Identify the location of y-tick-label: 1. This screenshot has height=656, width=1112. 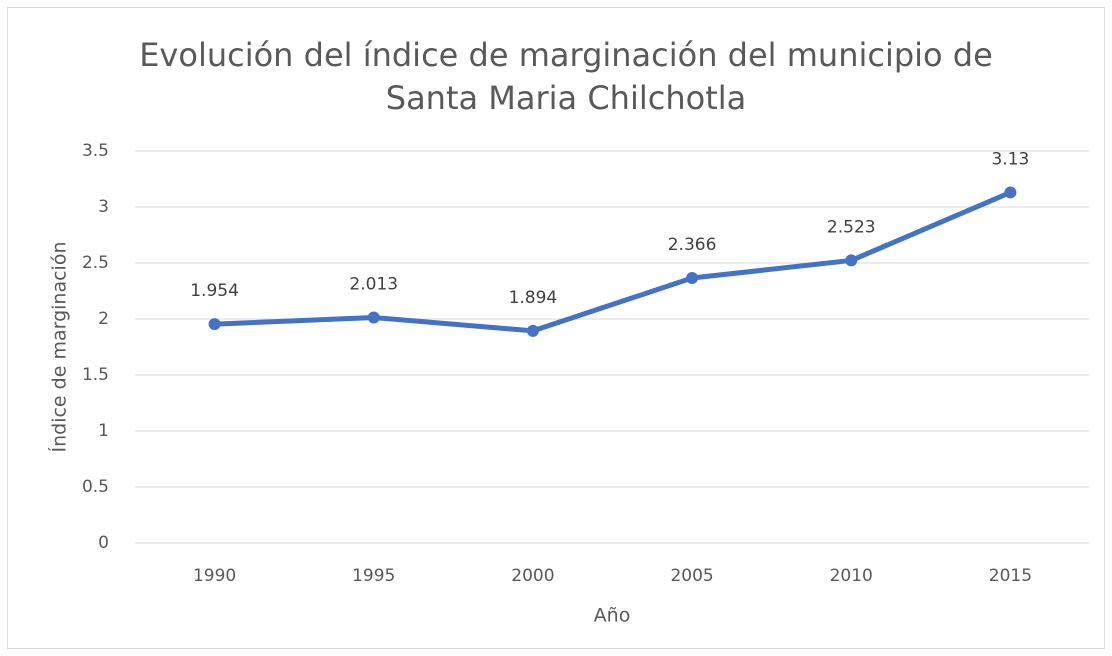
(103, 431).